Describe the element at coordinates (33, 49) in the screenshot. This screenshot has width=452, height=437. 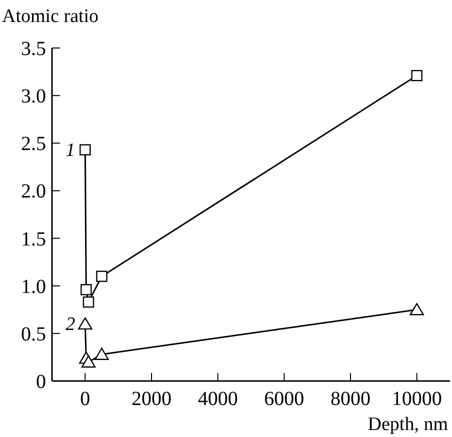
I see `y-tick-label: 3.5` at that location.